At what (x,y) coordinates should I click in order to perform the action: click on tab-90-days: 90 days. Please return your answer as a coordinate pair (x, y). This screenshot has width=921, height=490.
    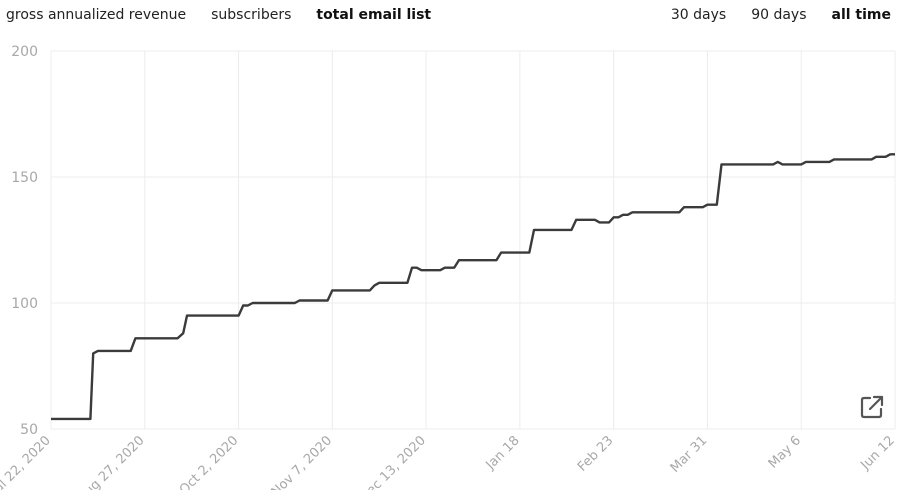
    Looking at the image, I should click on (779, 15).